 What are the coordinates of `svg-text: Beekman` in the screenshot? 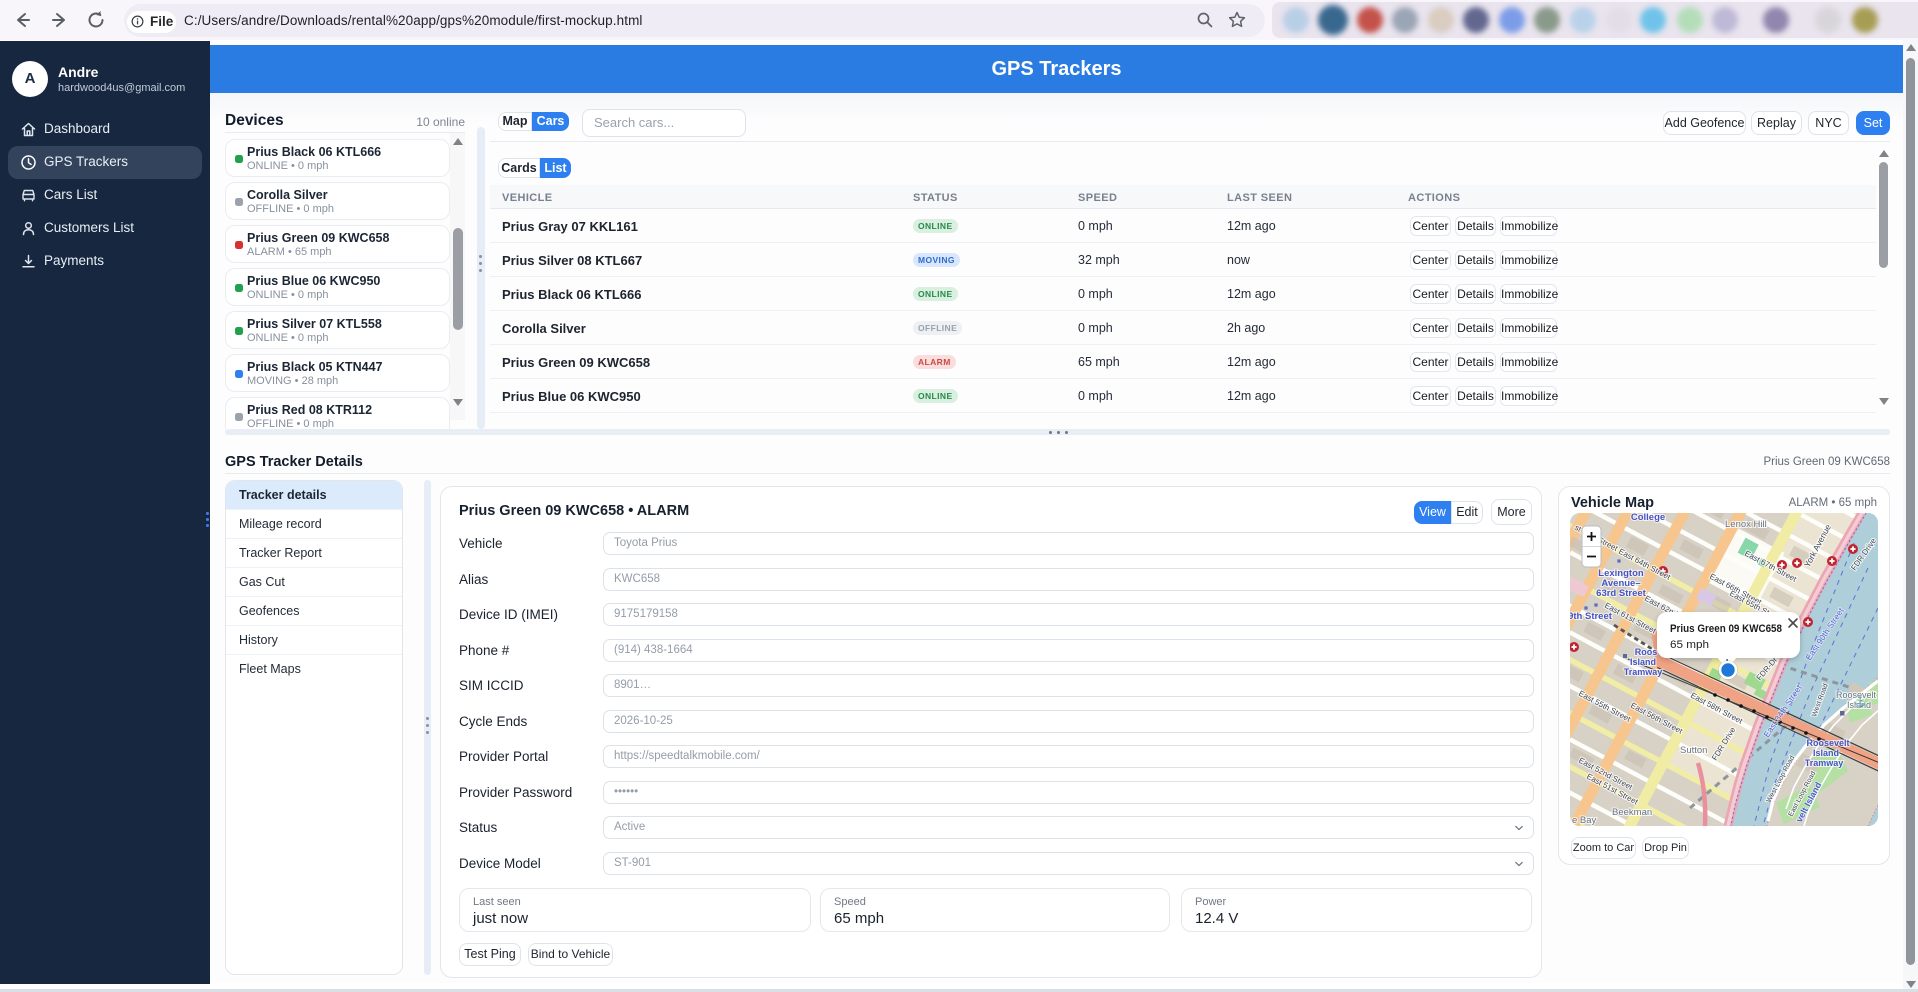 It's located at (1632, 812).